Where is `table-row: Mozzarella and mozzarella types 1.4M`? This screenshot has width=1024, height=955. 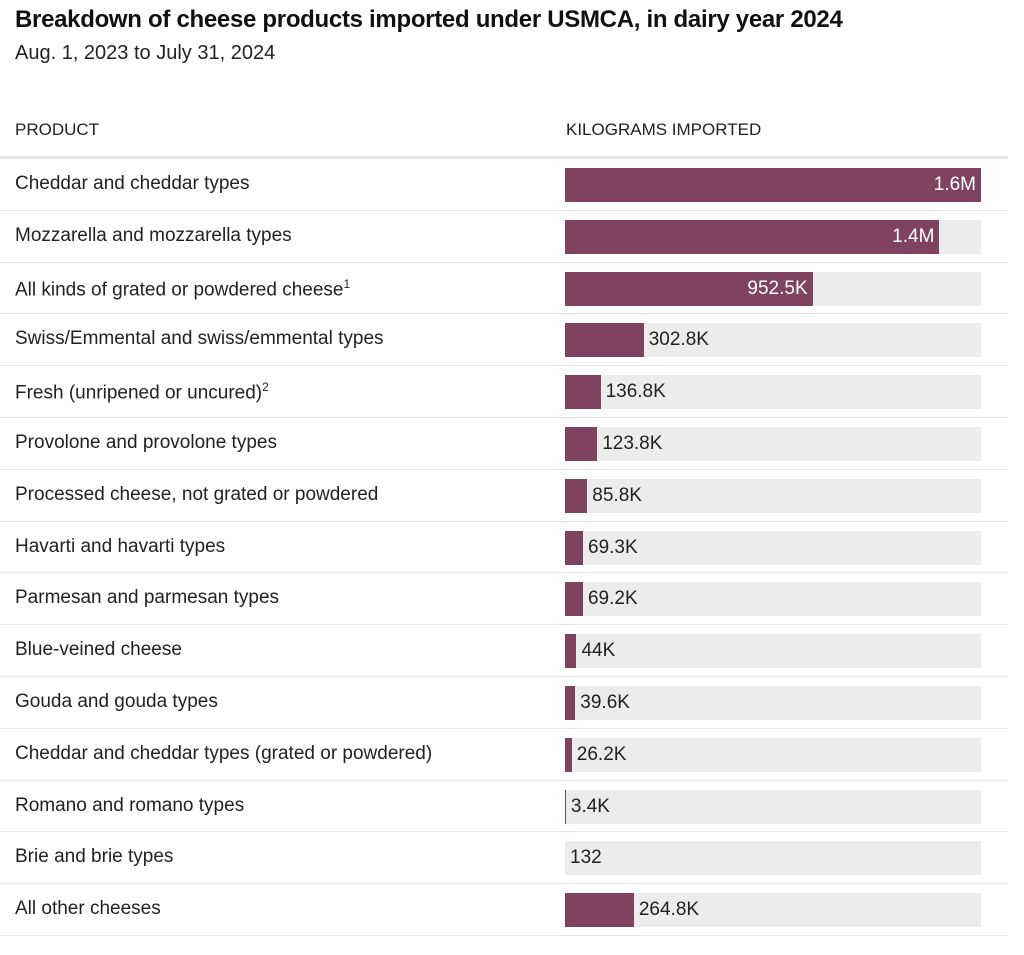 table-row: Mozzarella and mozzarella types 1.4M is located at coordinates (504, 237).